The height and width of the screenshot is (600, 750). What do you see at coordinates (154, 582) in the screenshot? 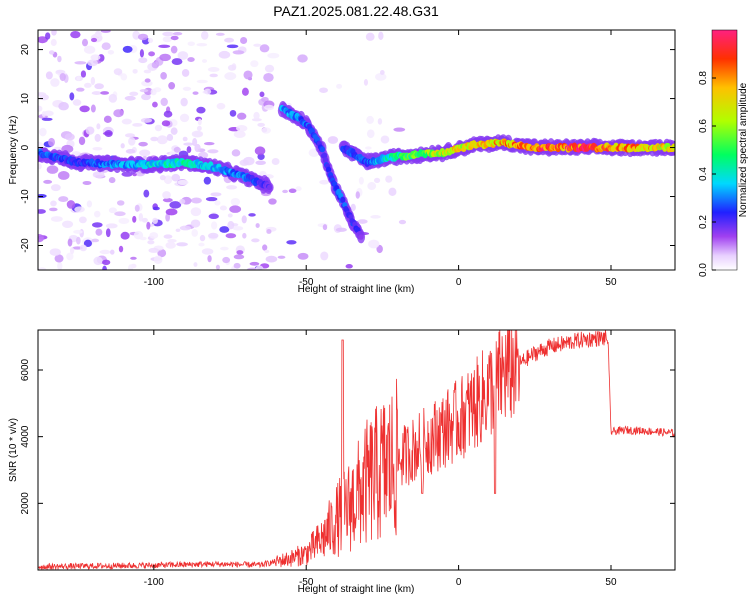
I see `snr-x-tick-label: -100` at bounding box center [154, 582].